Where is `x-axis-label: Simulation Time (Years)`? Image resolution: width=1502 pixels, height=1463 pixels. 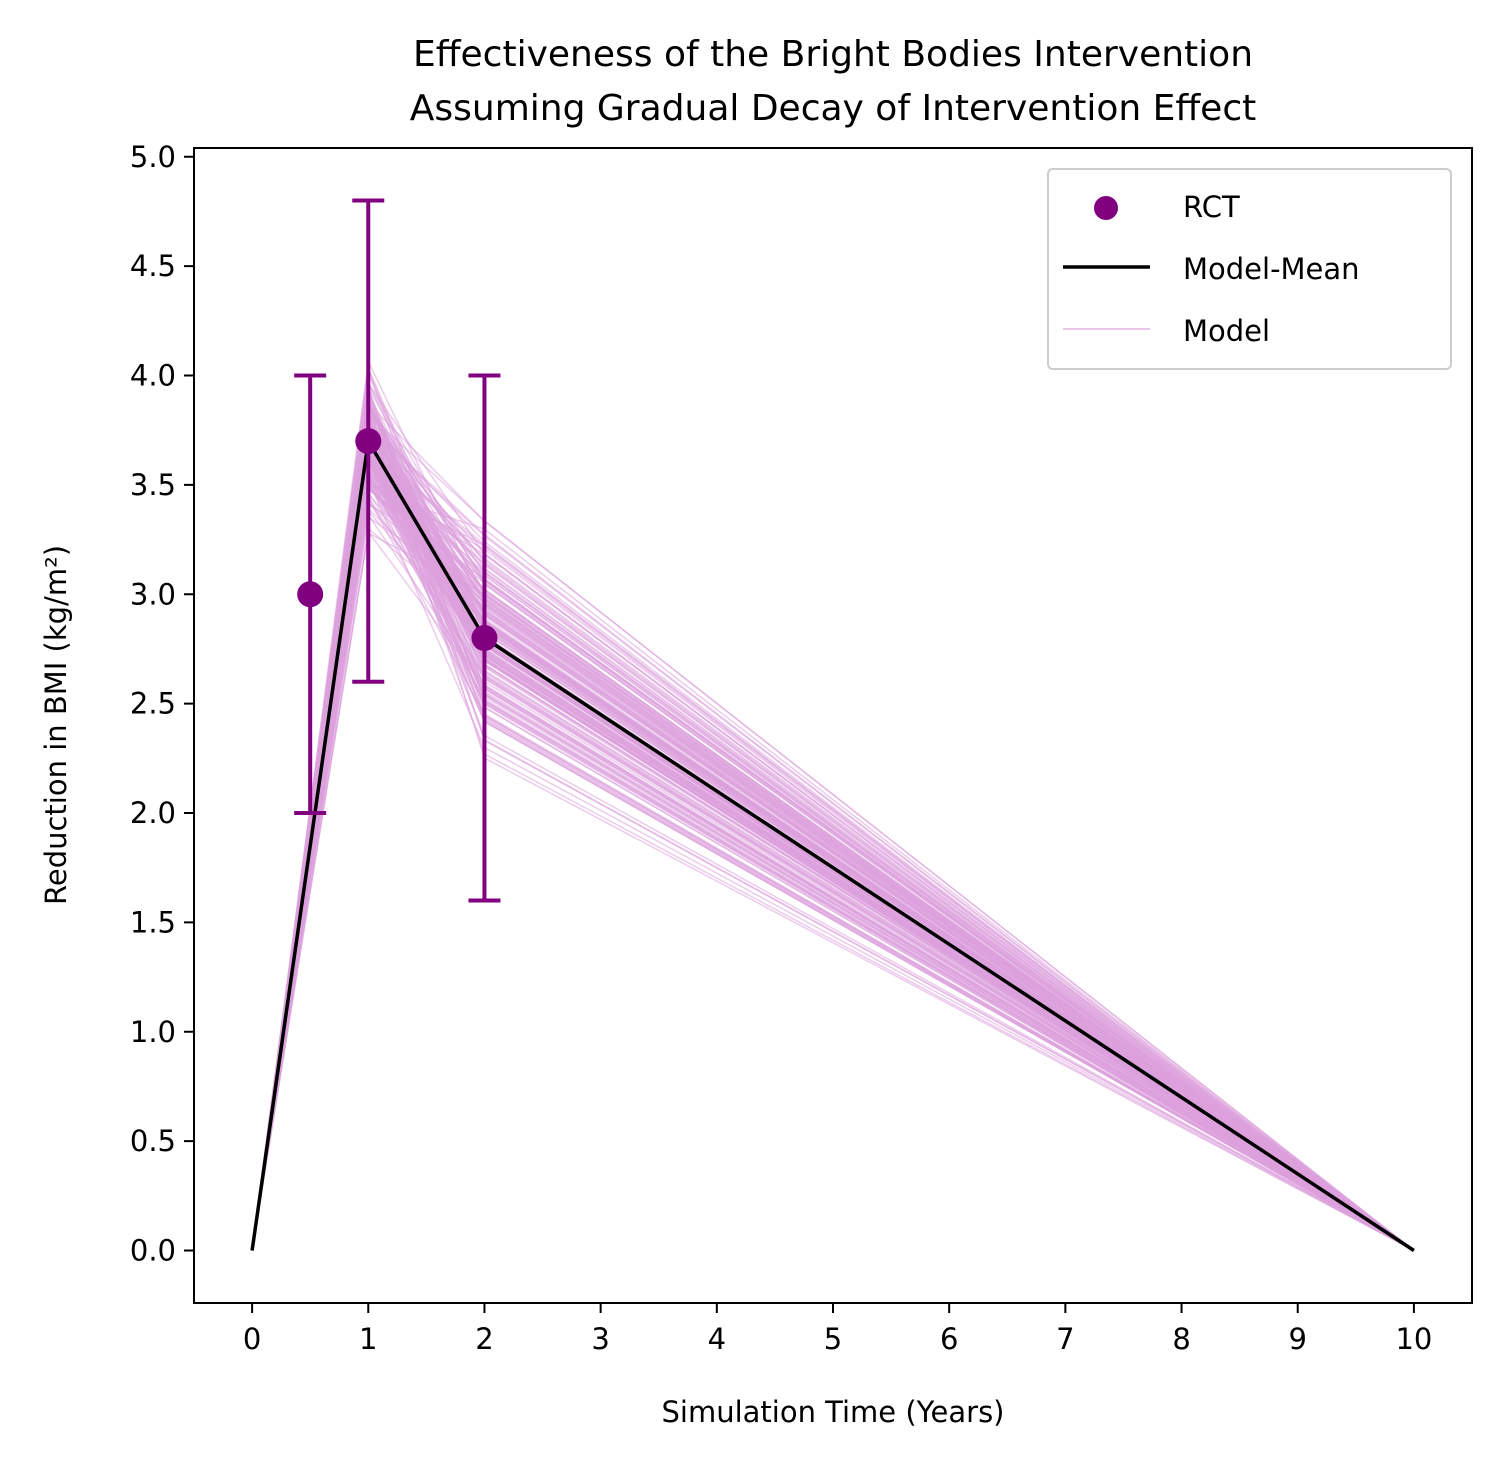 x-axis-label: Simulation Time (Years) is located at coordinates (832, 1412).